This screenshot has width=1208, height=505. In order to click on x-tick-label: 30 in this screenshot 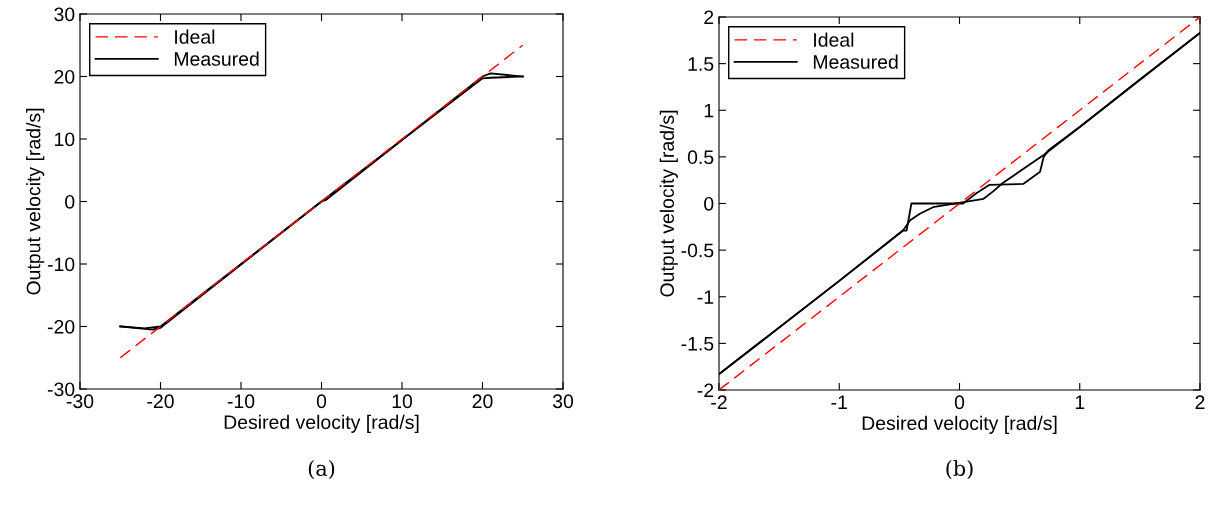, I will do `click(563, 401)`.